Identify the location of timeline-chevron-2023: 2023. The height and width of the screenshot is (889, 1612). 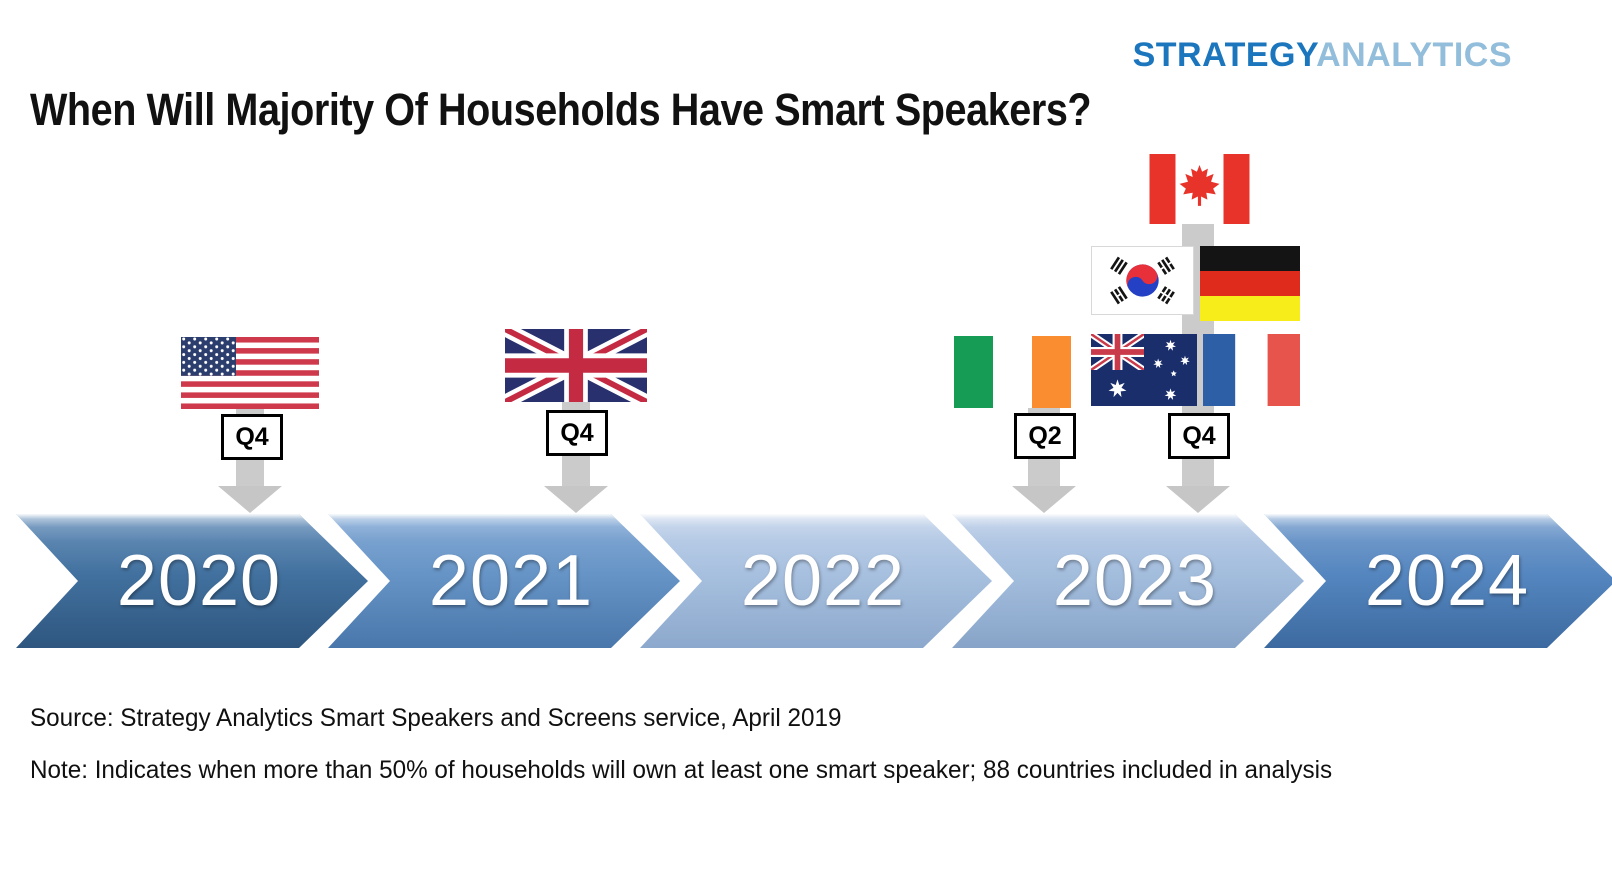
(1128, 581).